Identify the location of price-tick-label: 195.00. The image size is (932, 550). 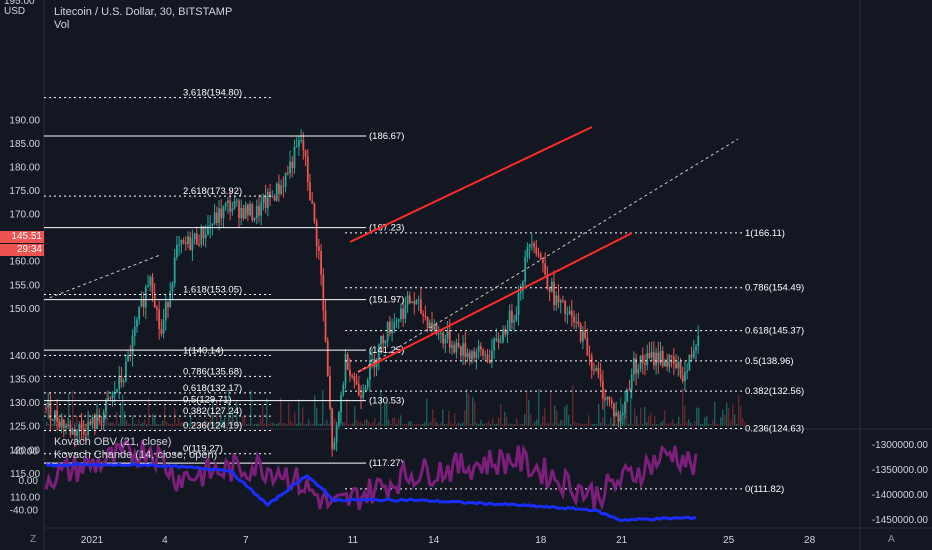
(19, 3).